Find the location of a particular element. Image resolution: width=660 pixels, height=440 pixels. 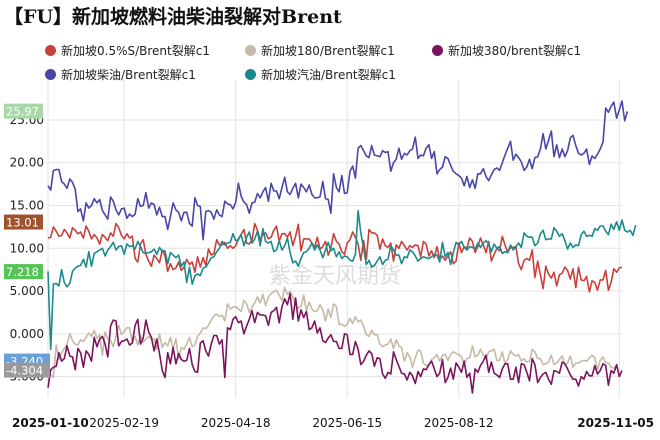

legend-item-4: 新加坡汽油/Brent裂解c1 is located at coordinates (320, 74).